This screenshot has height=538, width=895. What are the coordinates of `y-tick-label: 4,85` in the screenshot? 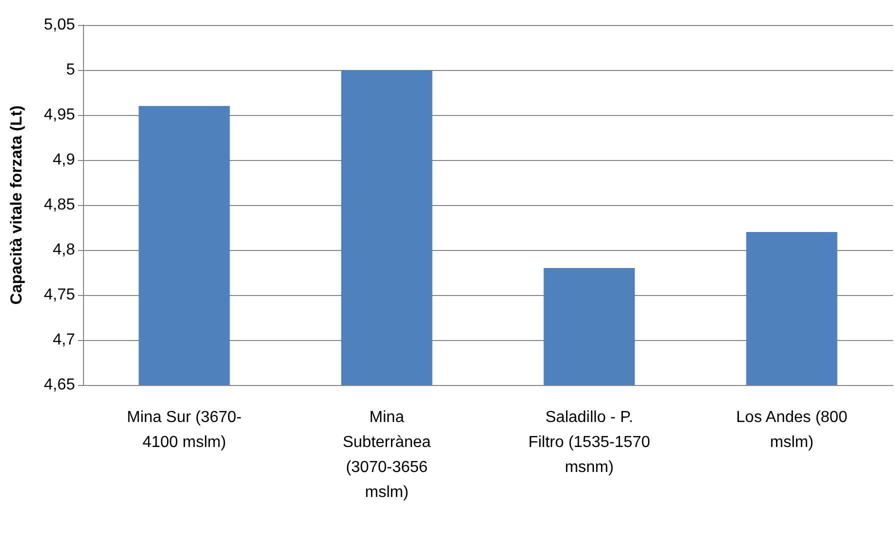 It's located at (60, 205).